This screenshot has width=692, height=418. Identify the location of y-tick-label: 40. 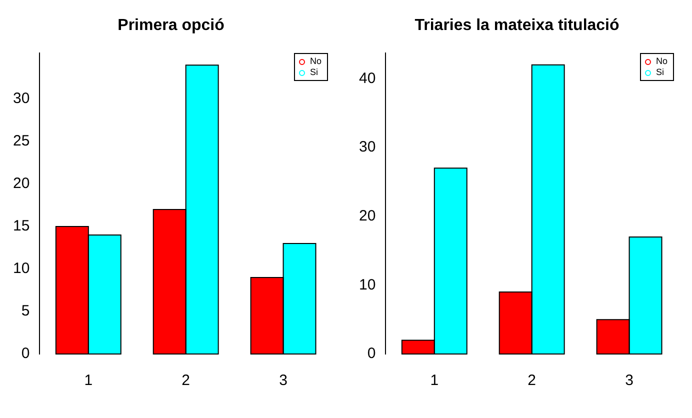
(367, 78).